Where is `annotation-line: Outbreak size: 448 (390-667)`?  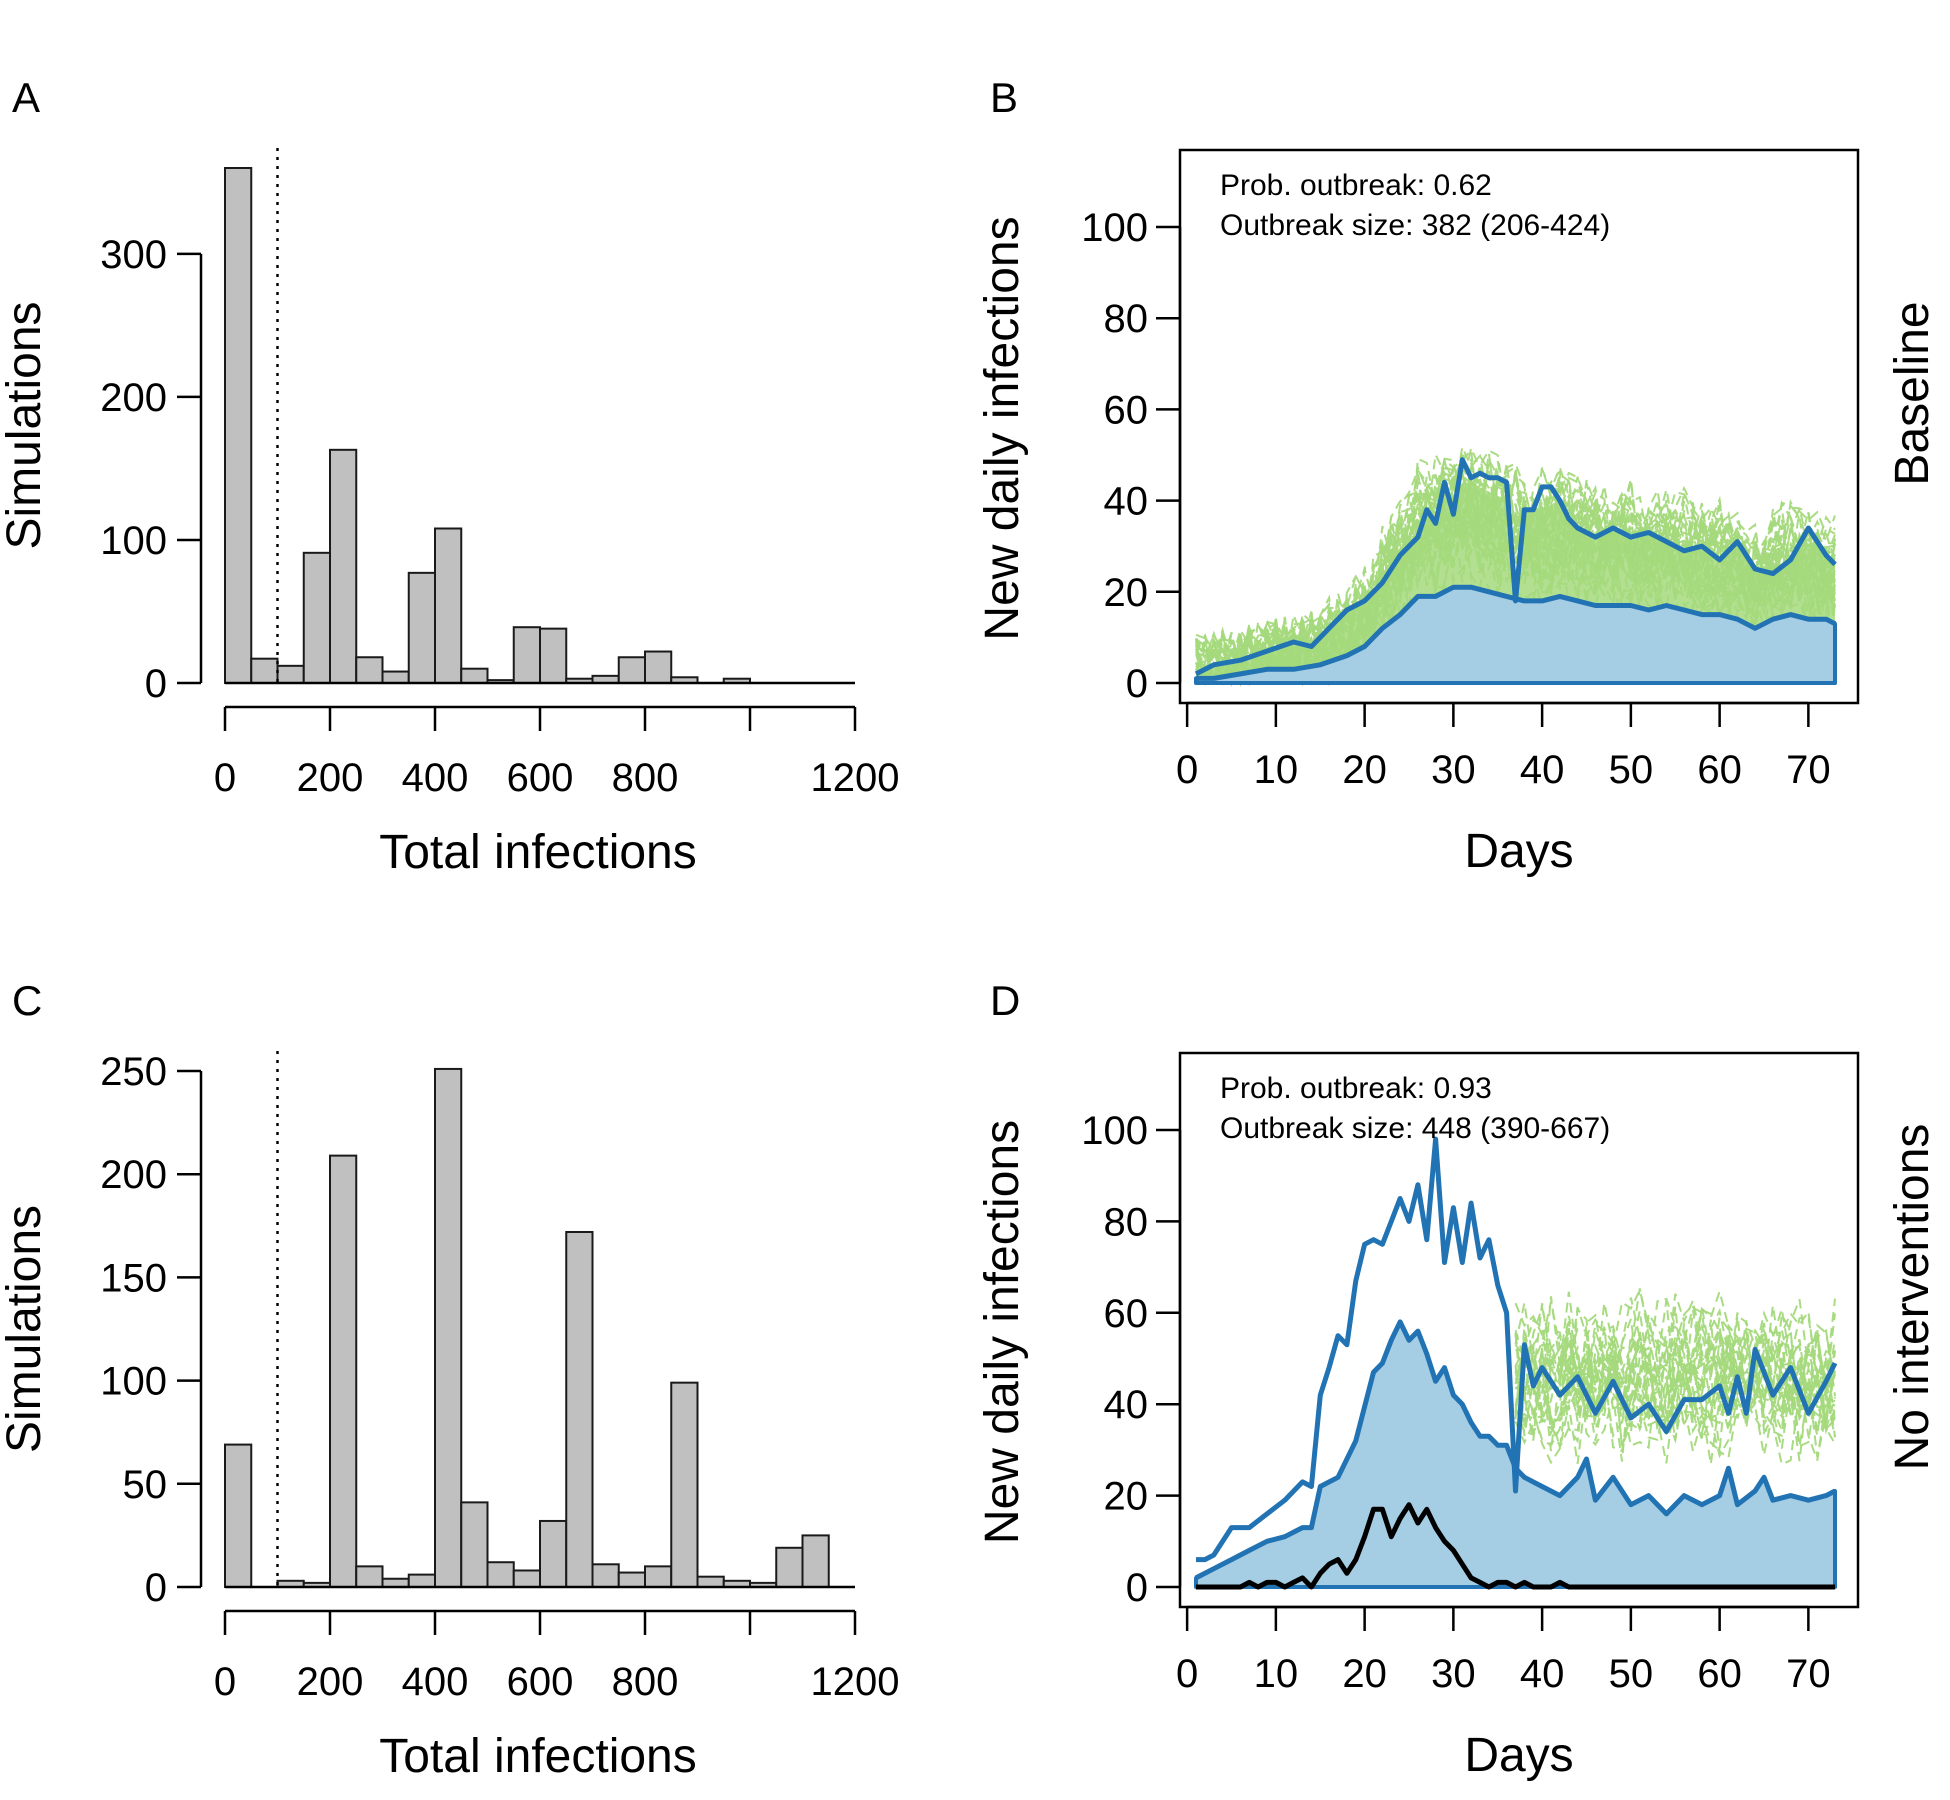 annotation-line: Outbreak size: 448 (390-667) is located at coordinates (1415, 1128).